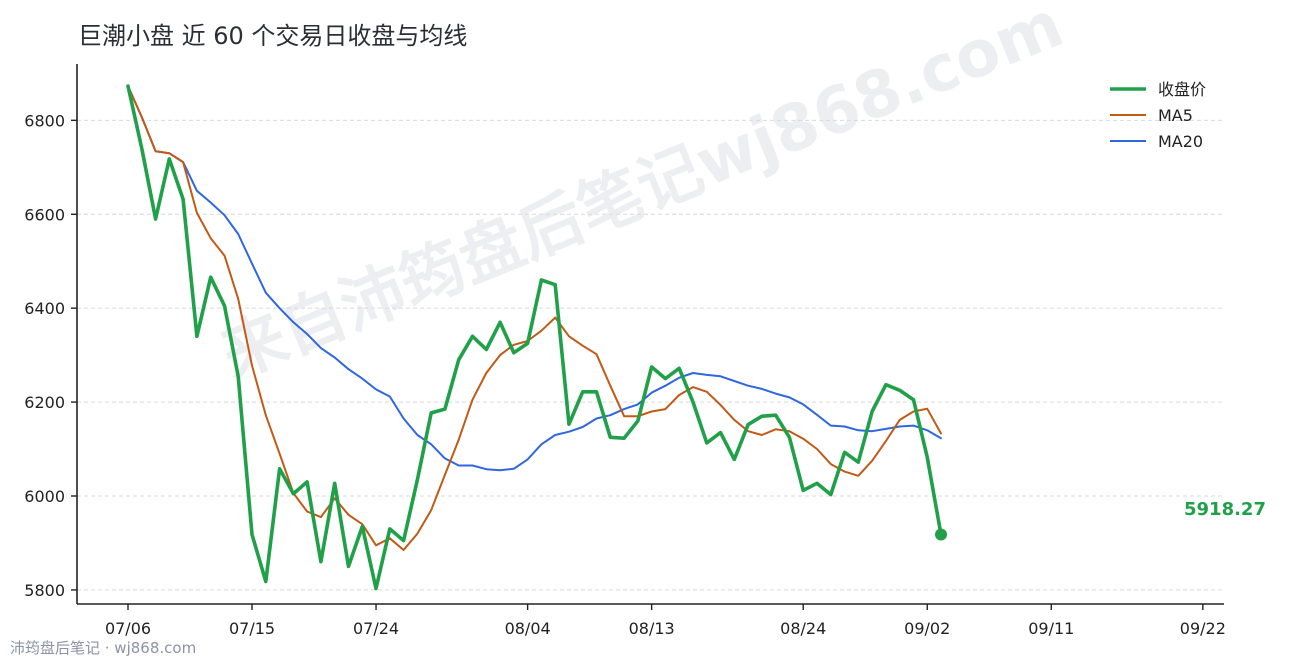  What do you see at coordinates (941, 534) in the screenshot?
I see `last-point-marker` at bounding box center [941, 534].